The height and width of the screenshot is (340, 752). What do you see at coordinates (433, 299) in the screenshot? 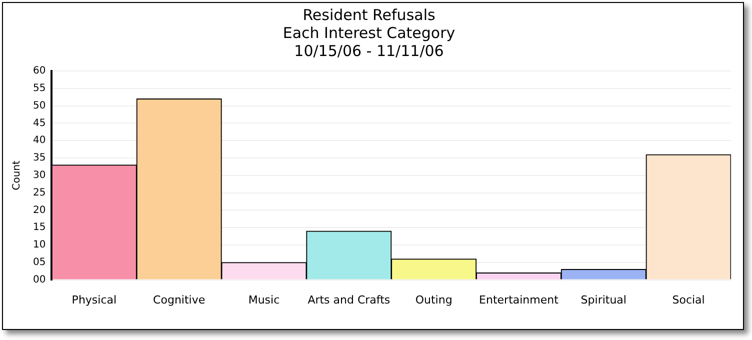
I see `x-tick-label: Outing` at bounding box center [433, 299].